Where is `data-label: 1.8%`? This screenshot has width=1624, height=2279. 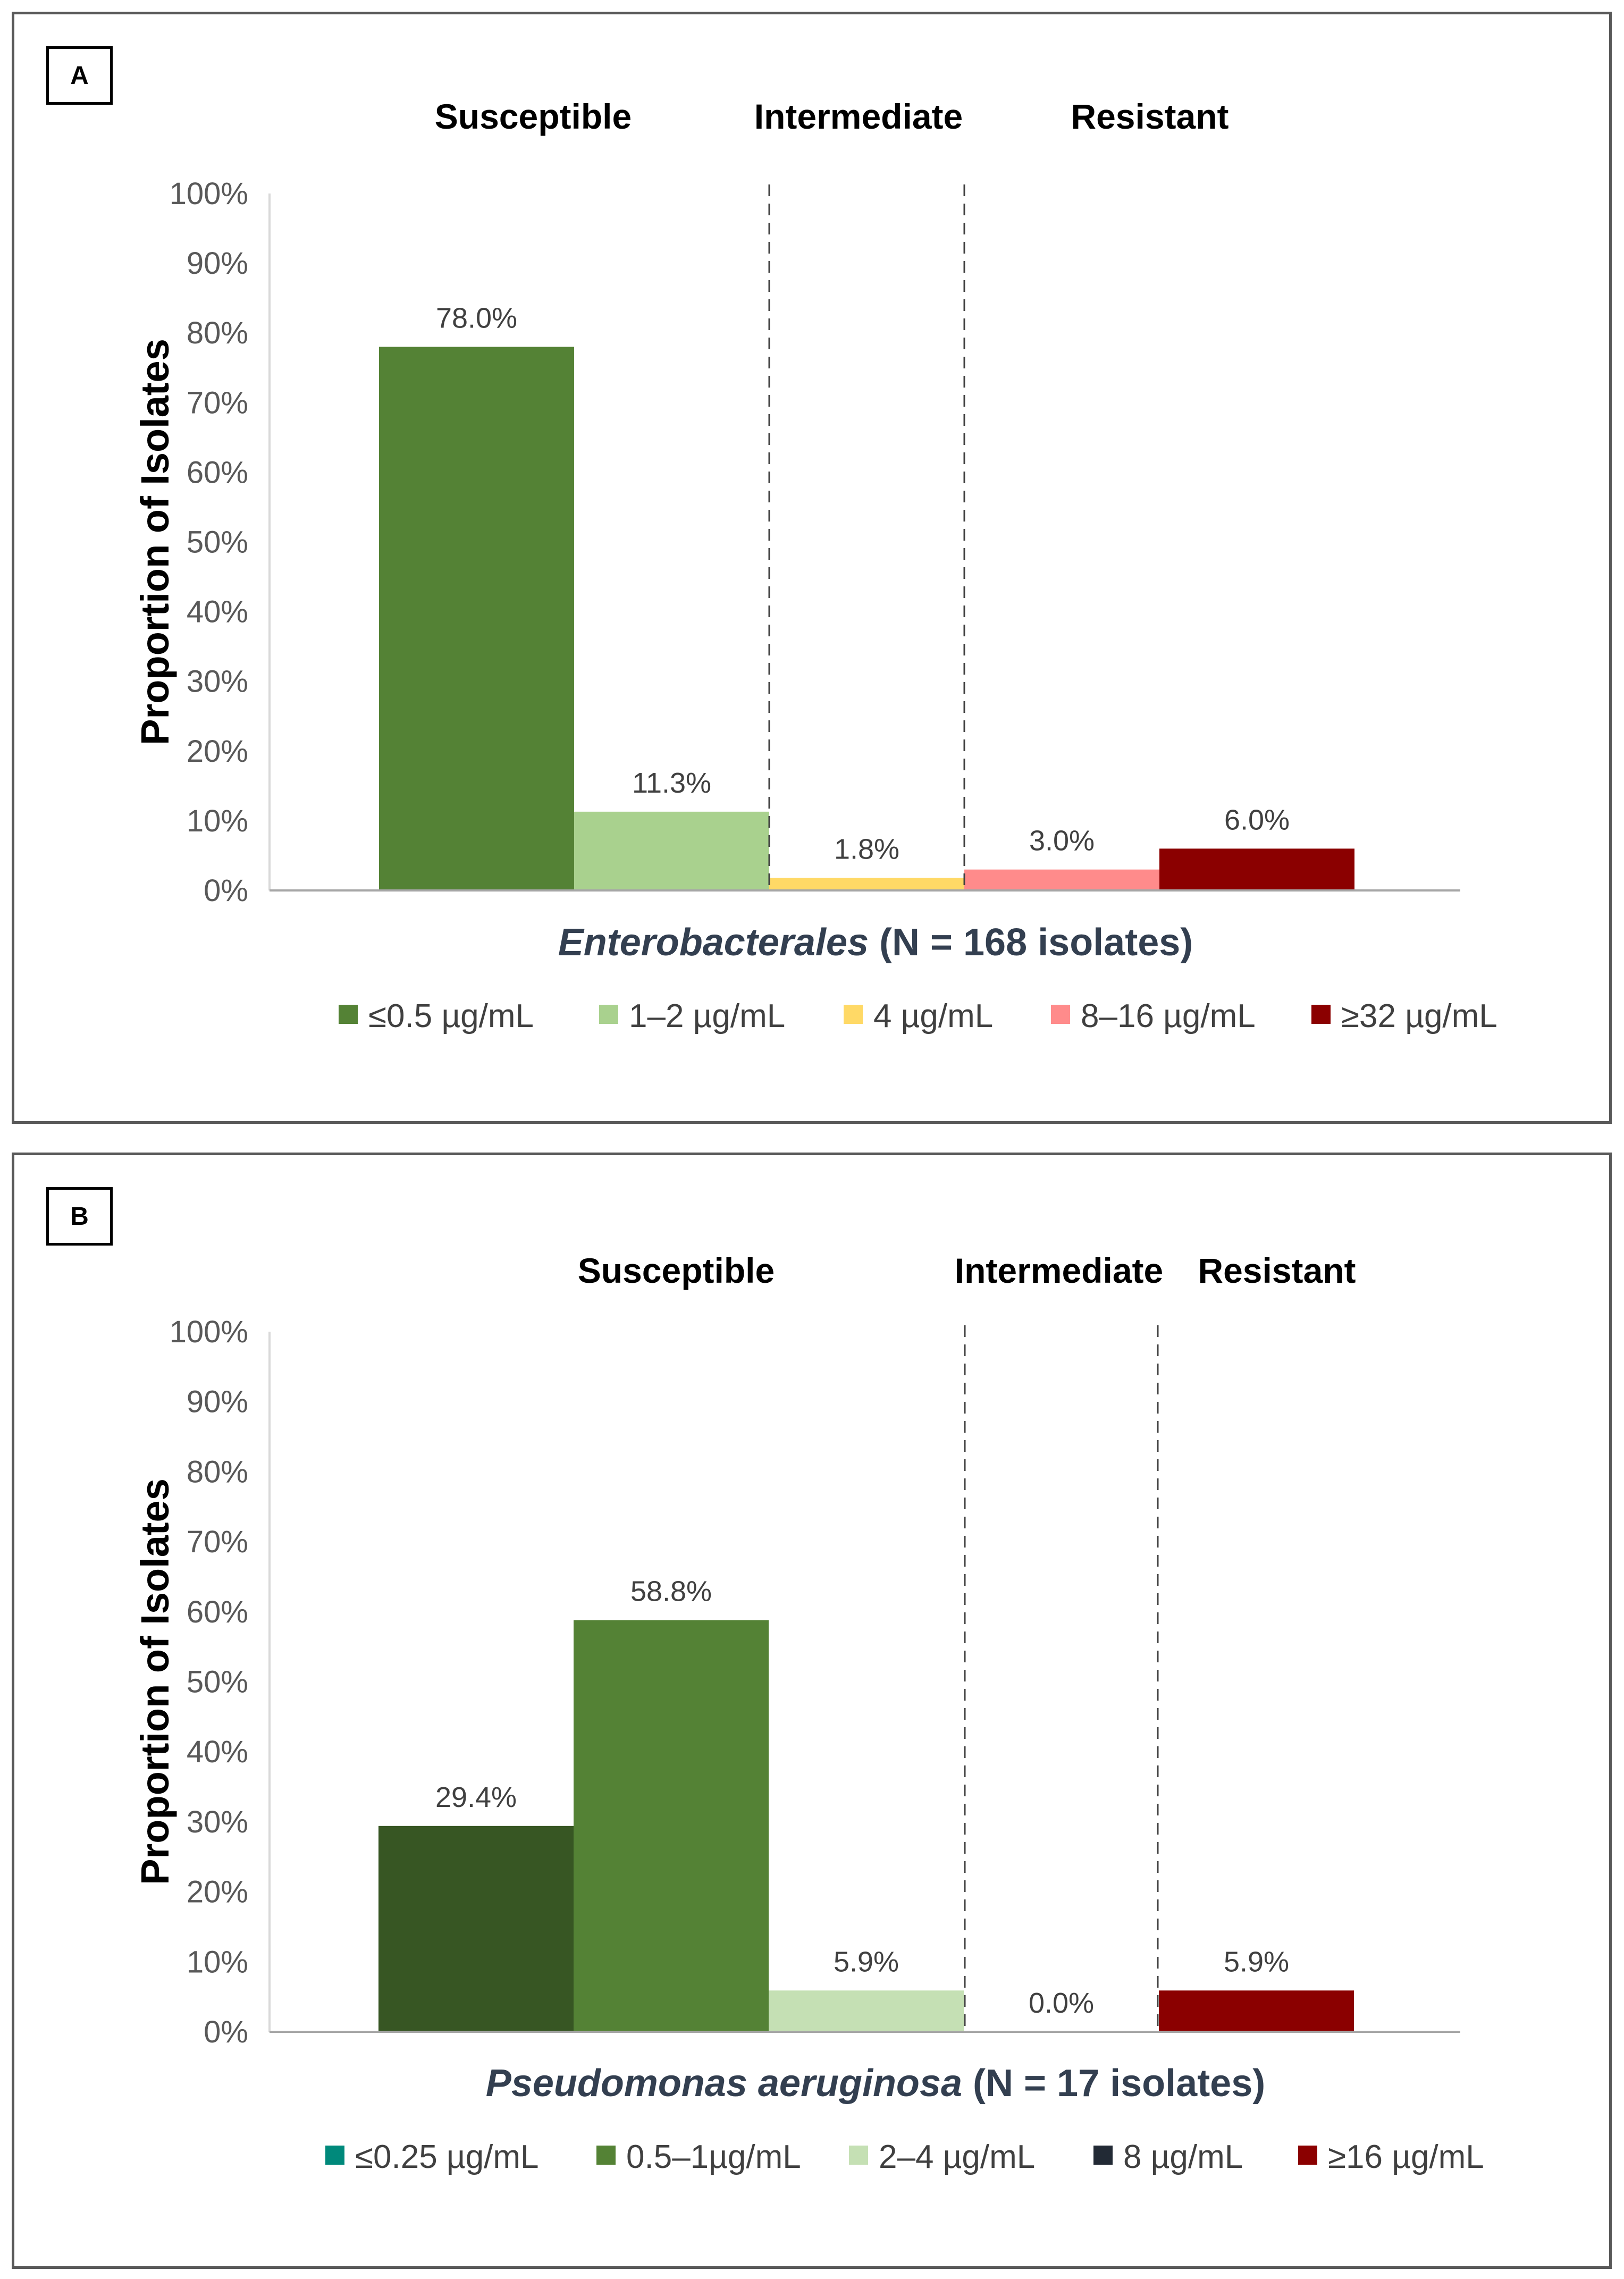 data-label: 1.8% is located at coordinates (866, 849).